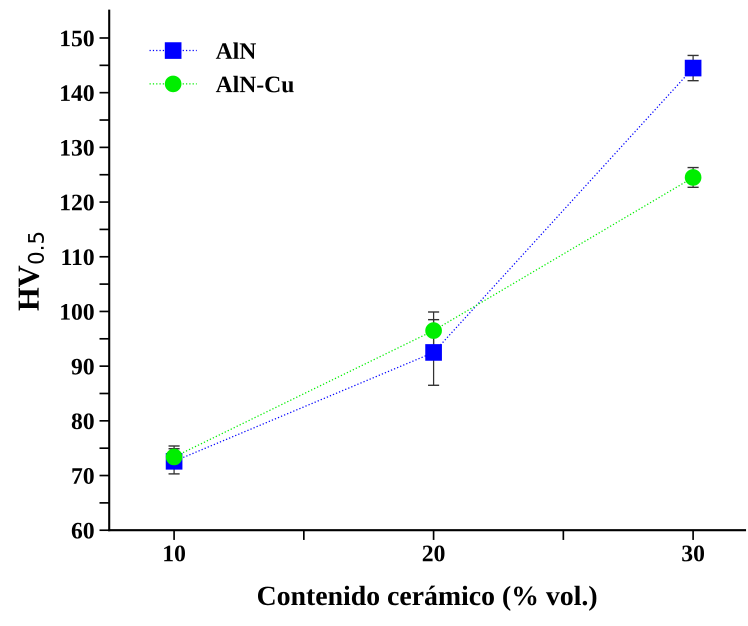 Image resolution: width=748 pixels, height=626 pixels. I want to click on x-axis-title: Contenido cerámico (% vol.), so click(427, 598).